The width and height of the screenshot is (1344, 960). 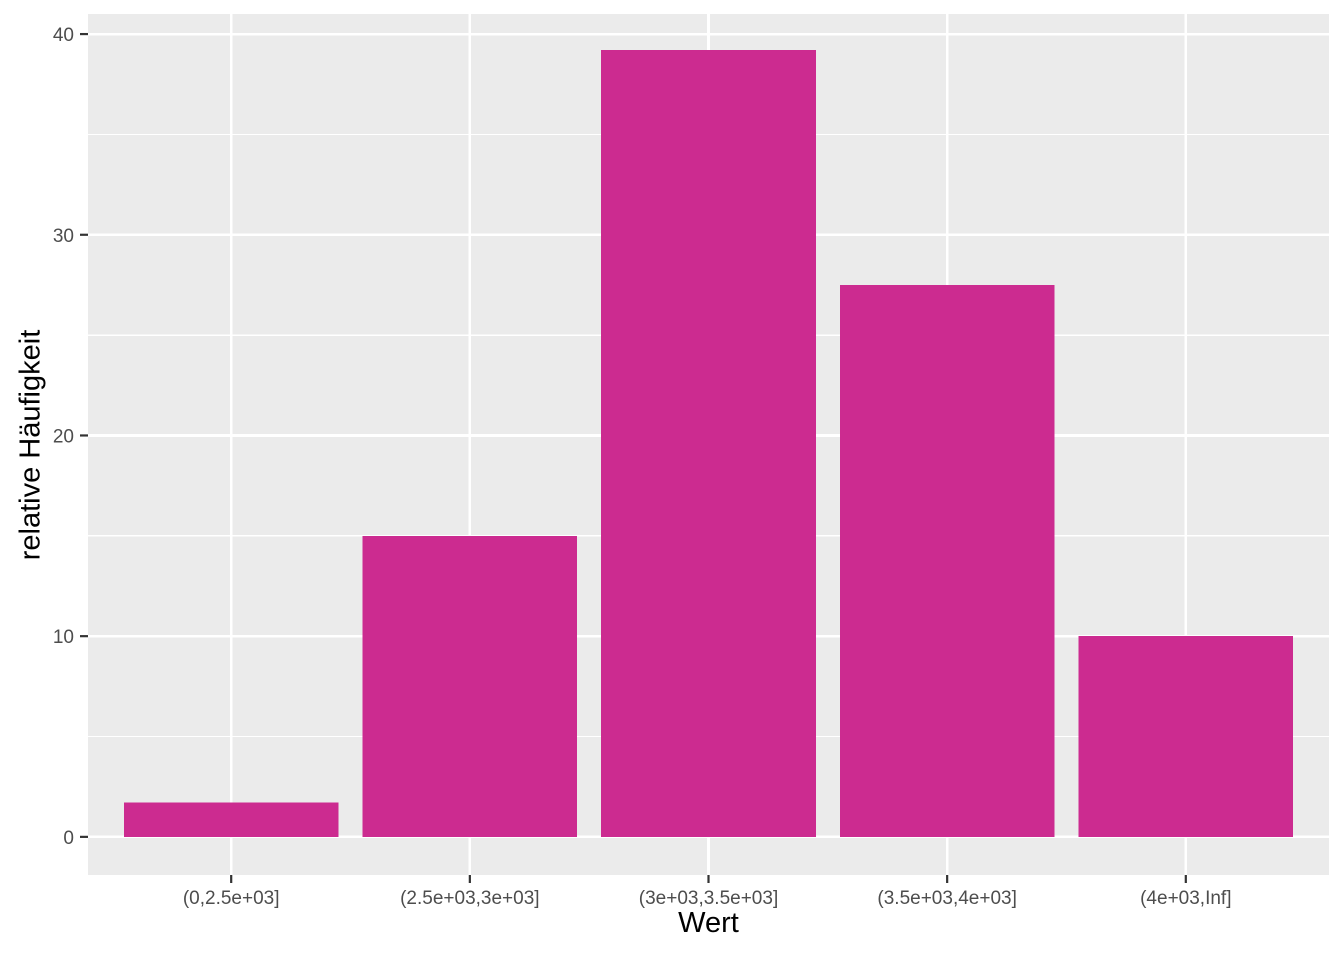 What do you see at coordinates (1186, 736) in the screenshot?
I see `bar-(4e+03,Inf]` at bounding box center [1186, 736].